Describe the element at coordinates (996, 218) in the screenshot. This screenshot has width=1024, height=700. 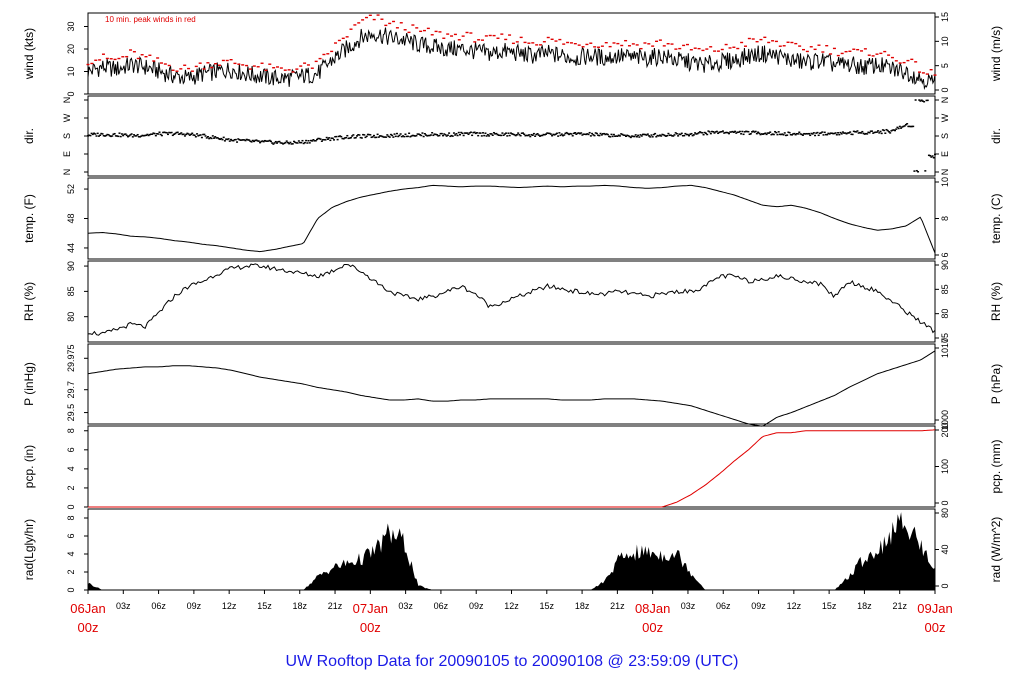
I see `ylabel-right: temp. (C)` at that location.